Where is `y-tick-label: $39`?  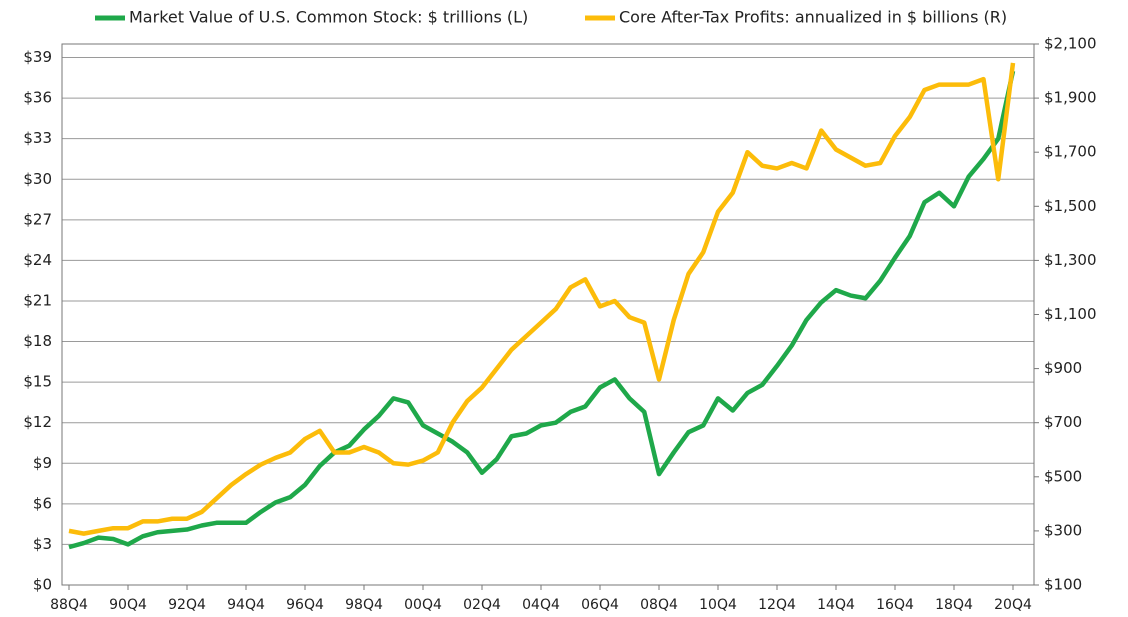
y-tick-label: $39 is located at coordinates (37, 57).